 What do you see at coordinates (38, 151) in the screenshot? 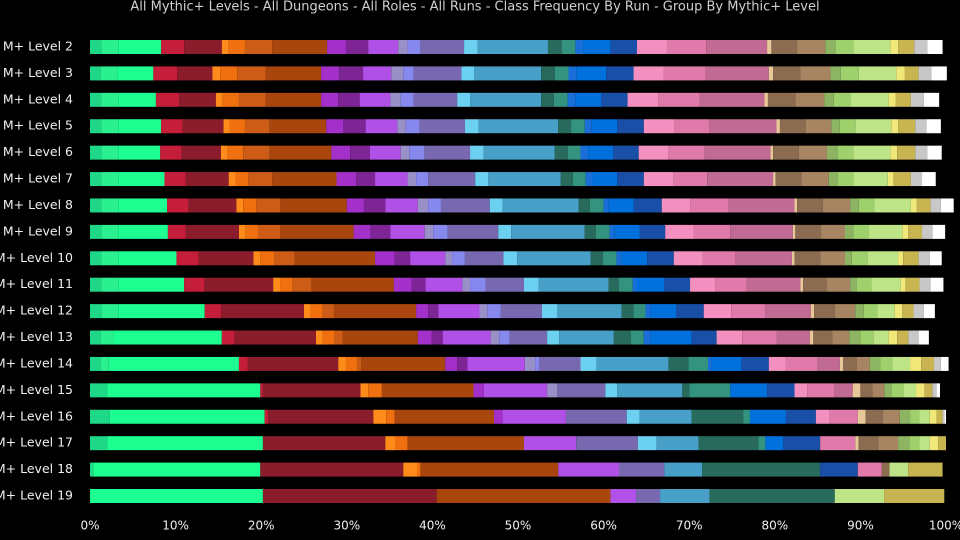
I see `y-tick-label: M+ Level 6` at bounding box center [38, 151].